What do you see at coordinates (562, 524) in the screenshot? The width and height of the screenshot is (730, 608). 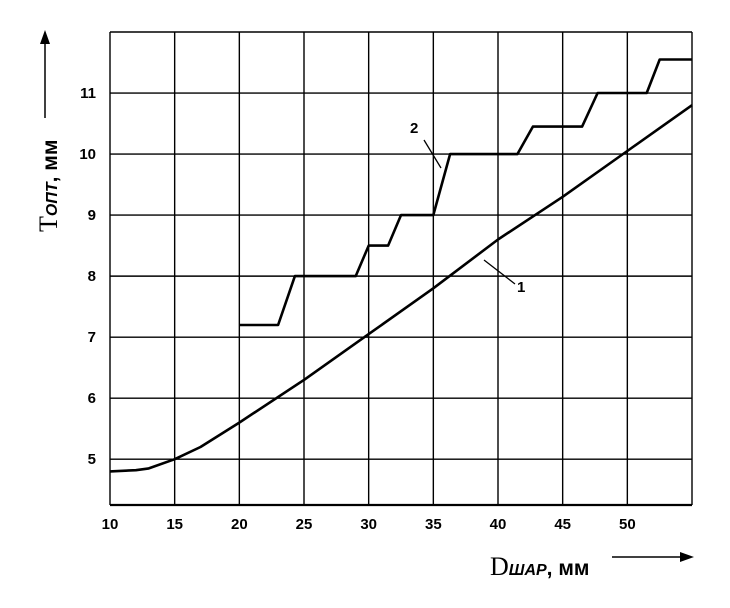 I see `x-tick-label: 45` at bounding box center [562, 524].